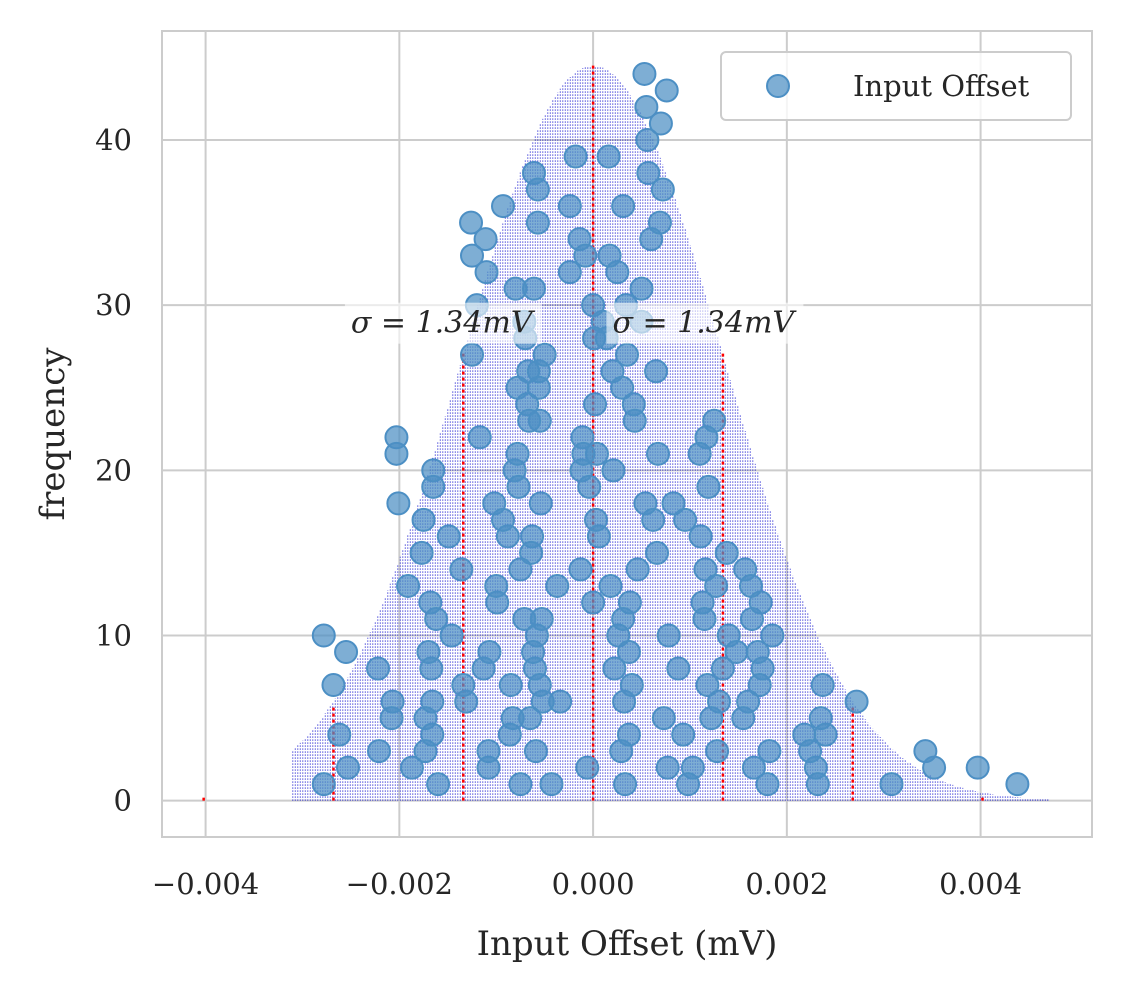  I want to click on x-tick-label: −0.002, so click(399, 884).